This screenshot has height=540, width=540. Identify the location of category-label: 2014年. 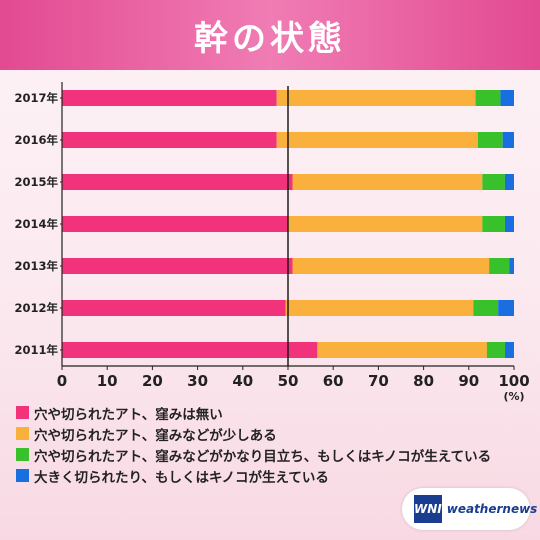
(36, 224).